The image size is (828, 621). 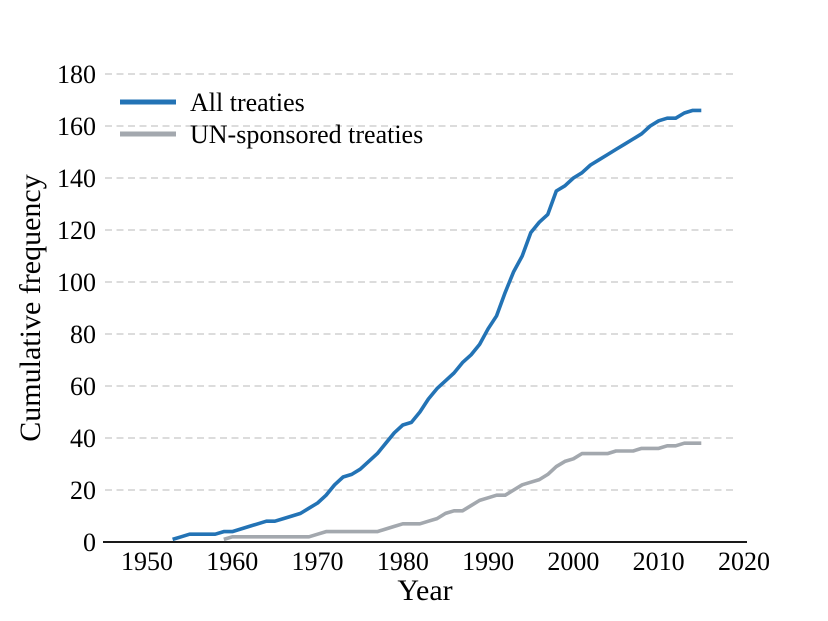 What do you see at coordinates (247, 102) in the screenshot?
I see `legend-label-all-treaties: All treaties` at bounding box center [247, 102].